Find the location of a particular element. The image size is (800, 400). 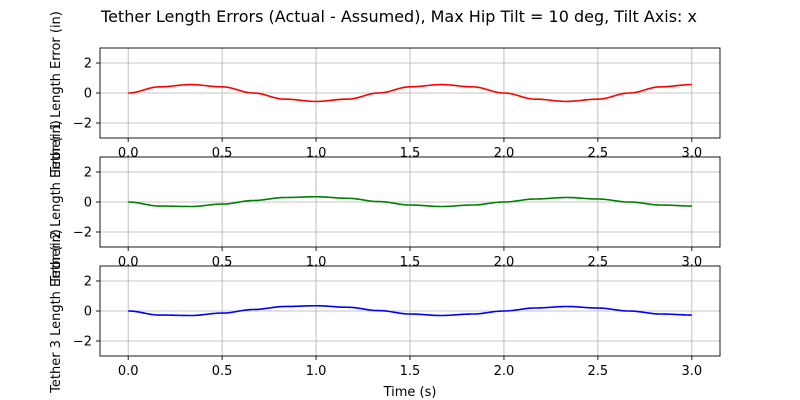

x-tick-label: 0.5 is located at coordinates (222, 371).